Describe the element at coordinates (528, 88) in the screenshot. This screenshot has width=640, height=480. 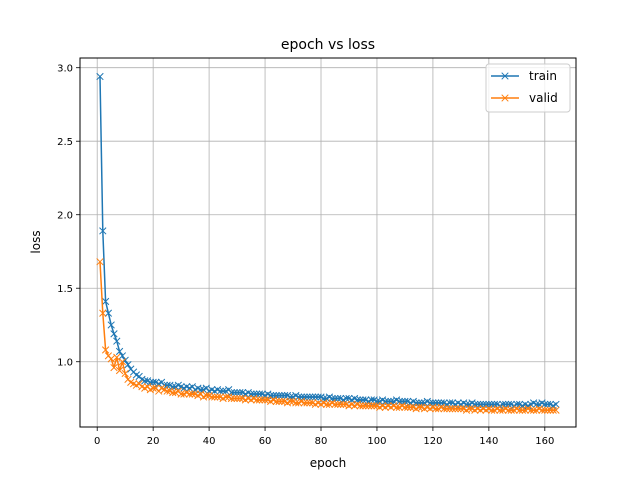
I see `legend: train valid` at that location.